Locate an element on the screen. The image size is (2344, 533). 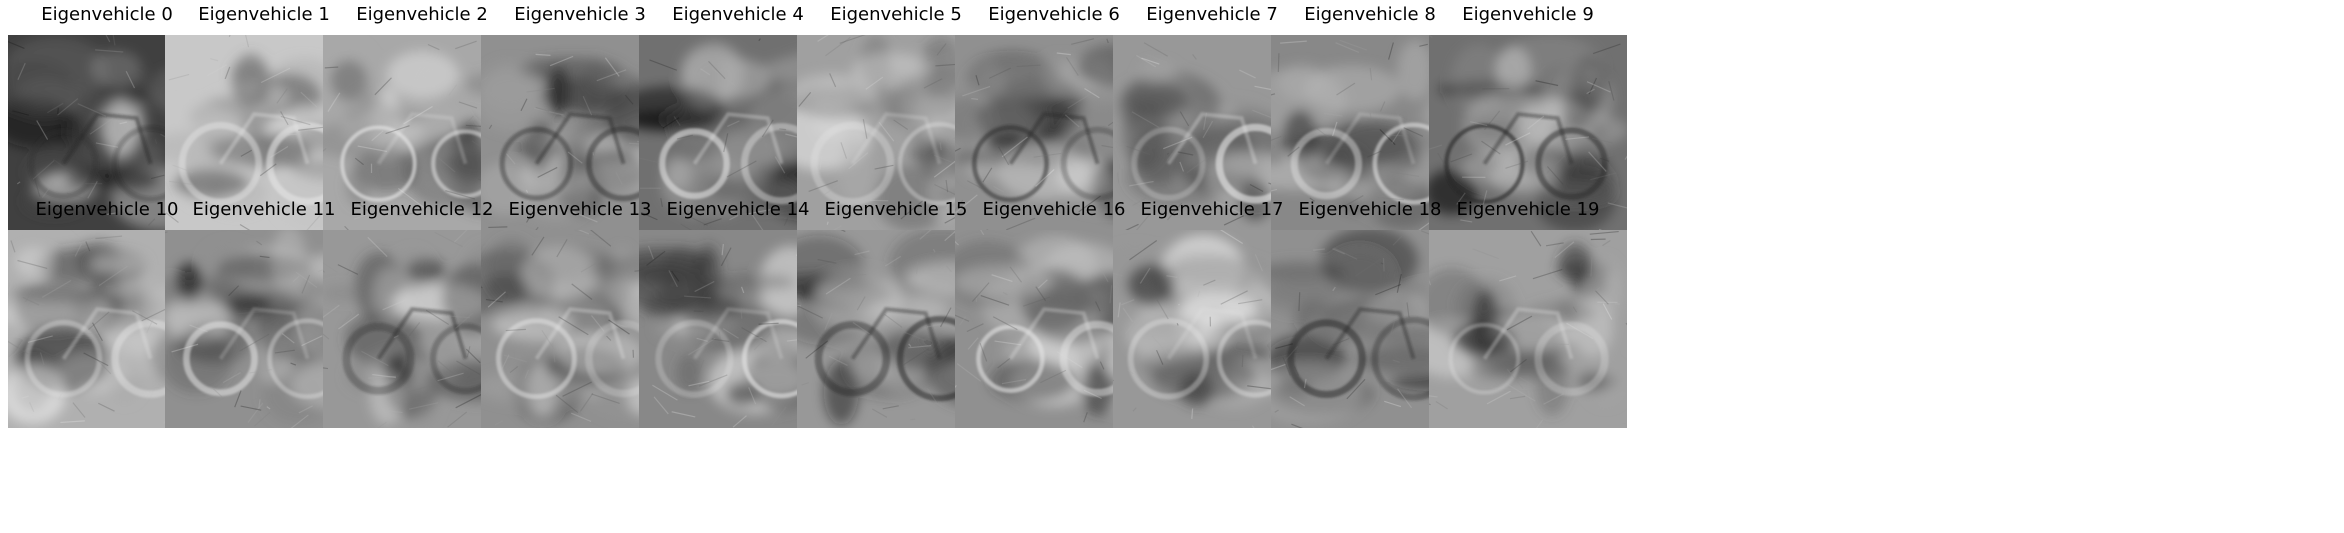
panel-title: Eigenvehicle 17 is located at coordinates (1212, 209).